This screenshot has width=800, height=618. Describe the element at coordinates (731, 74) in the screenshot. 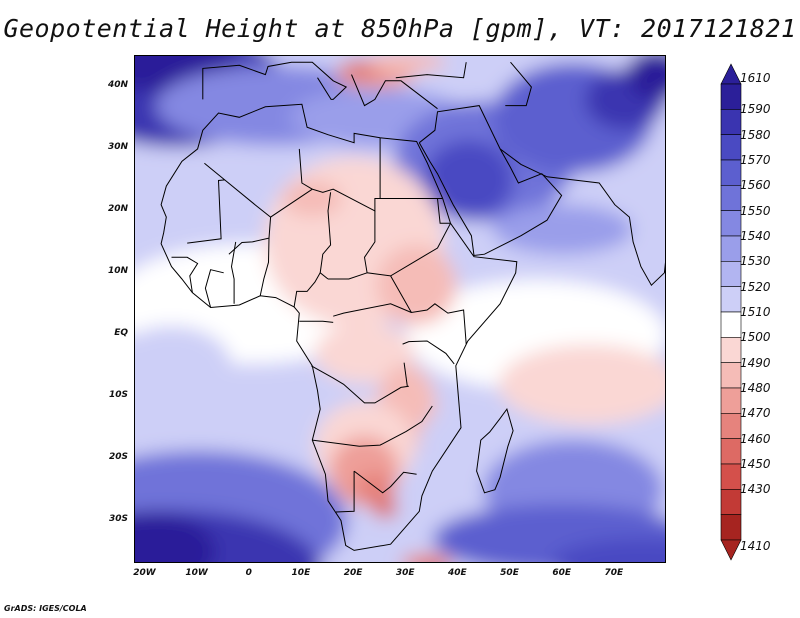

I see `colorbar-top-arrow` at that location.